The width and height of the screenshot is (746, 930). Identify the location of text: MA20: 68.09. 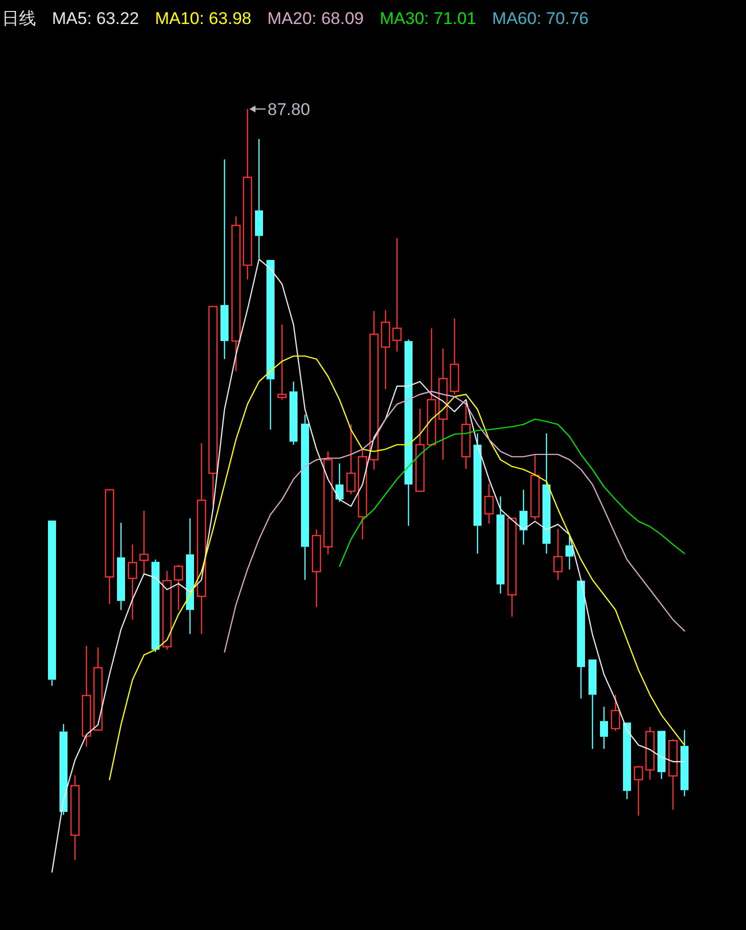
(315, 18).